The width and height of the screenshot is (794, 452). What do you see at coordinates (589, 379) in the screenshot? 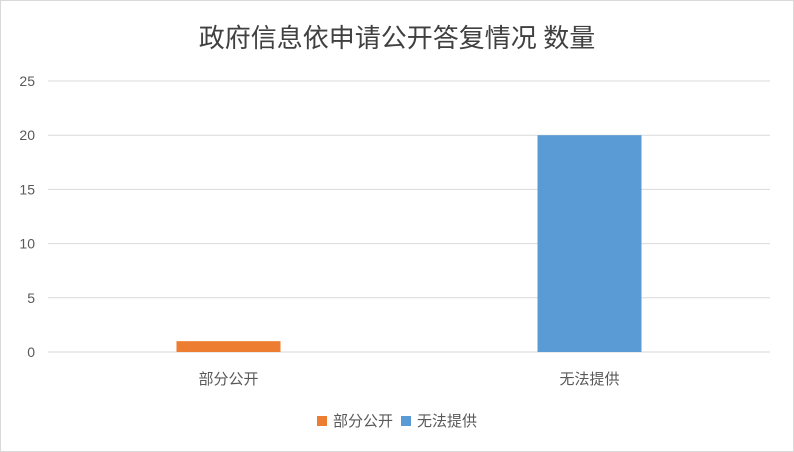
I see `x-tick-label-1: 无法提供` at bounding box center [589, 379].